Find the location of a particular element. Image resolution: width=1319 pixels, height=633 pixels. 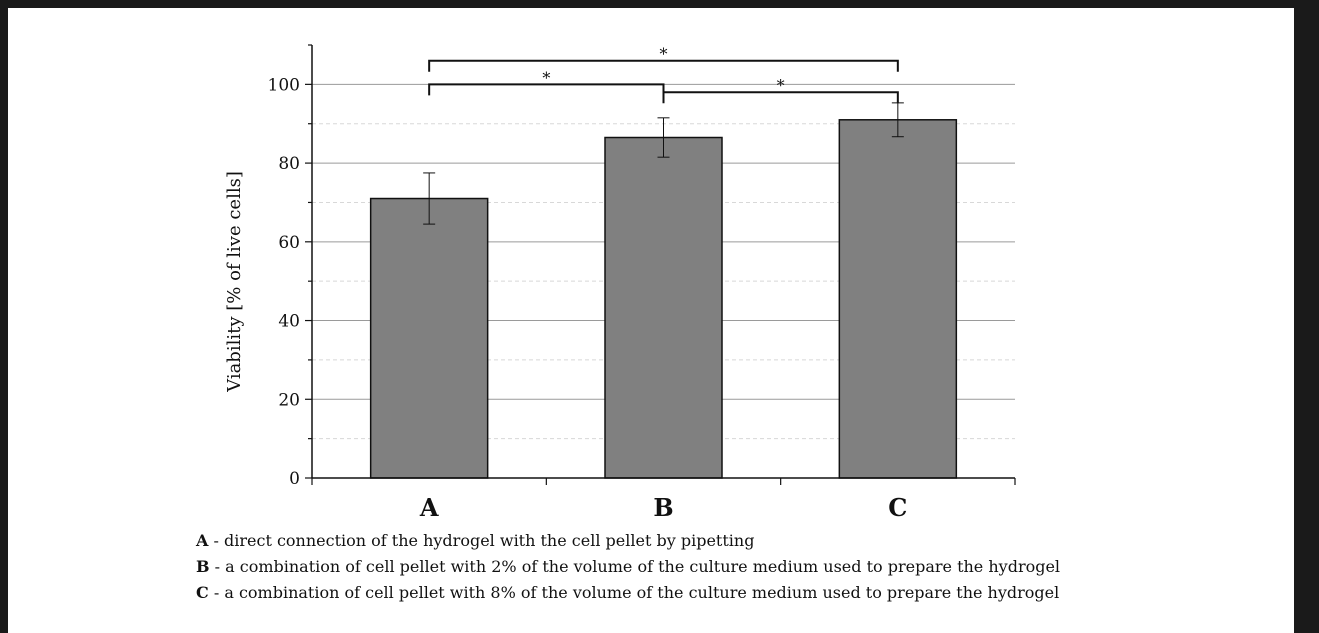

y-tick-label: 20 is located at coordinates (289, 400).